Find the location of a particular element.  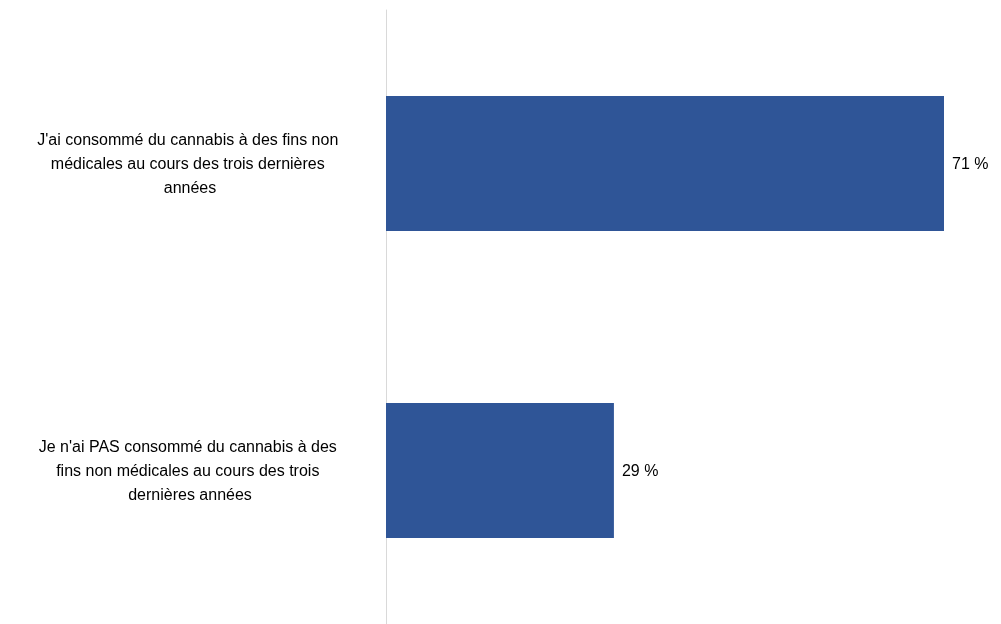

data-label: 29 % is located at coordinates (640, 470).